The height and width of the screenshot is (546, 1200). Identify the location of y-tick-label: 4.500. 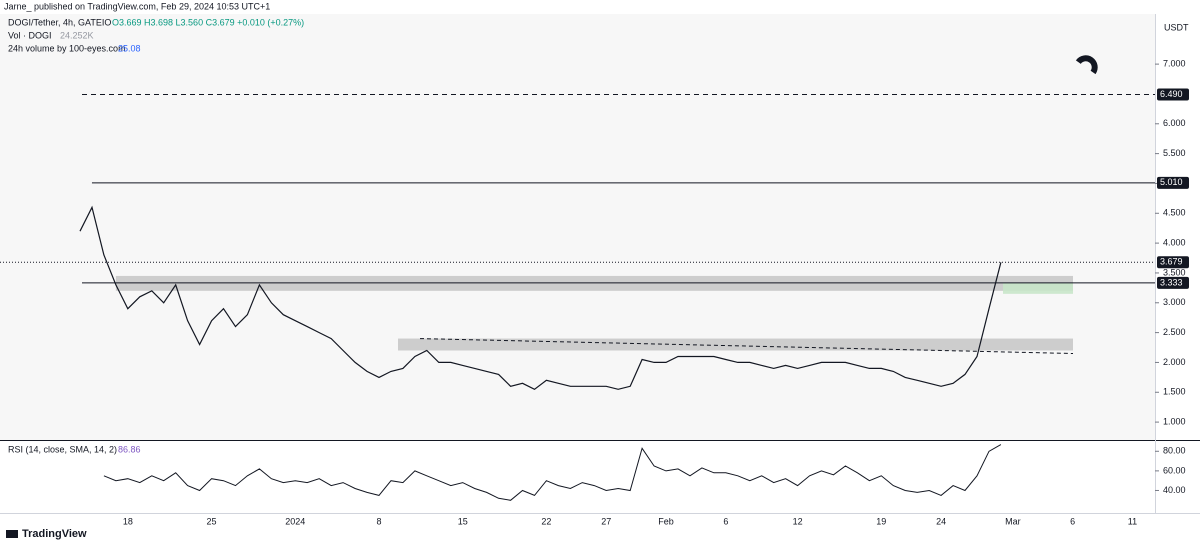
(1174, 213).